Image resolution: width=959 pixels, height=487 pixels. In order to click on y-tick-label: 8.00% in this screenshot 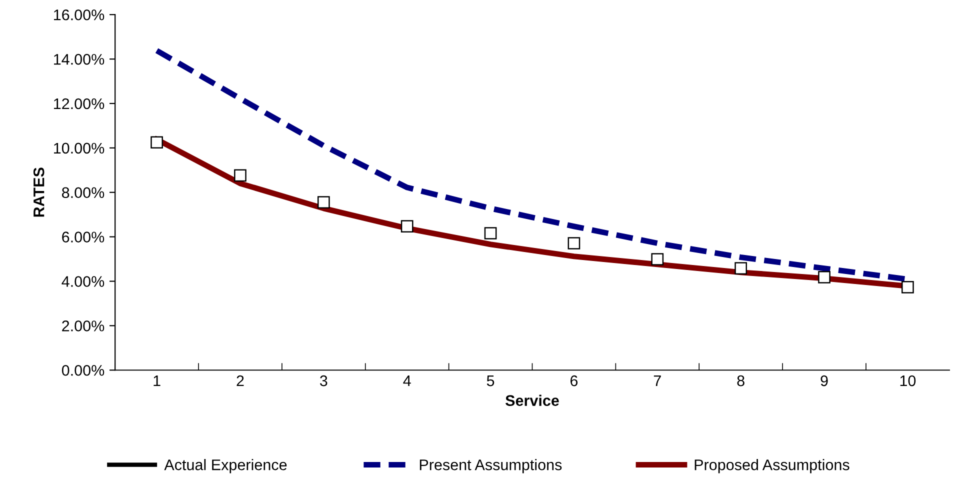, I will do `click(83, 192)`.